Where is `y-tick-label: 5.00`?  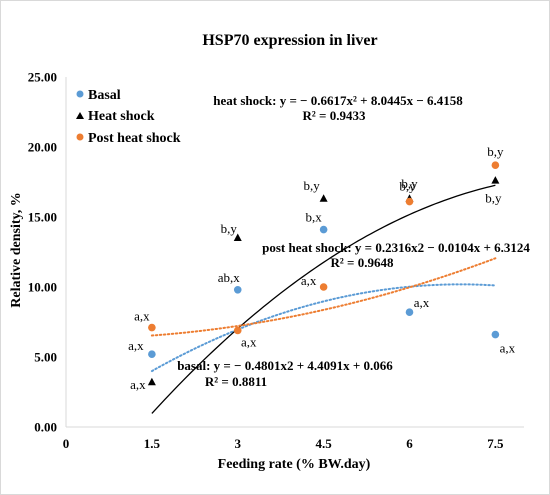
y-tick-label: 5.00 is located at coordinates (45, 357).